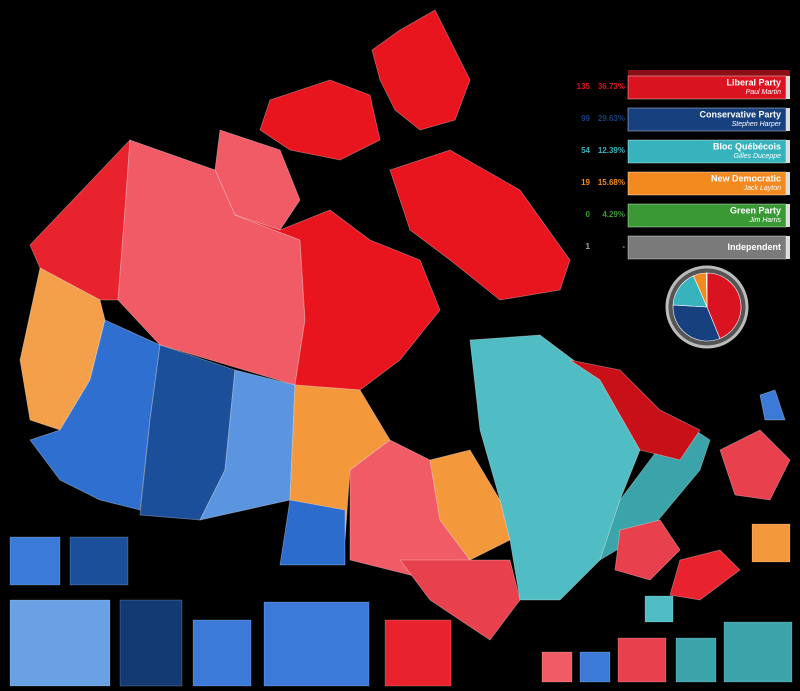 The image size is (800, 691). I want to click on seat-pie, so click(707, 307).